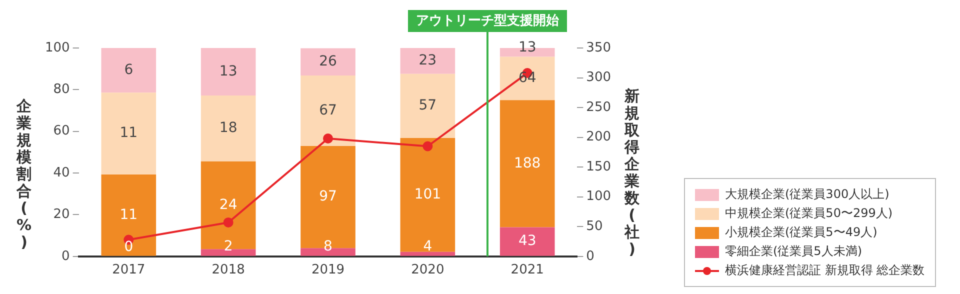 The height and width of the screenshot is (294, 960). Describe the element at coordinates (61, 90) in the screenshot. I see `y-tick-label: 80` at that location.